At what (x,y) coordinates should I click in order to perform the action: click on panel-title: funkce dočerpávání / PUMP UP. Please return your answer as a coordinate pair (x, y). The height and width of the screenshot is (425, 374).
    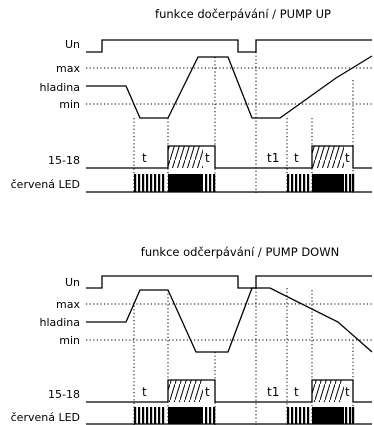
    Looking at the image, I should click on (243, 14).